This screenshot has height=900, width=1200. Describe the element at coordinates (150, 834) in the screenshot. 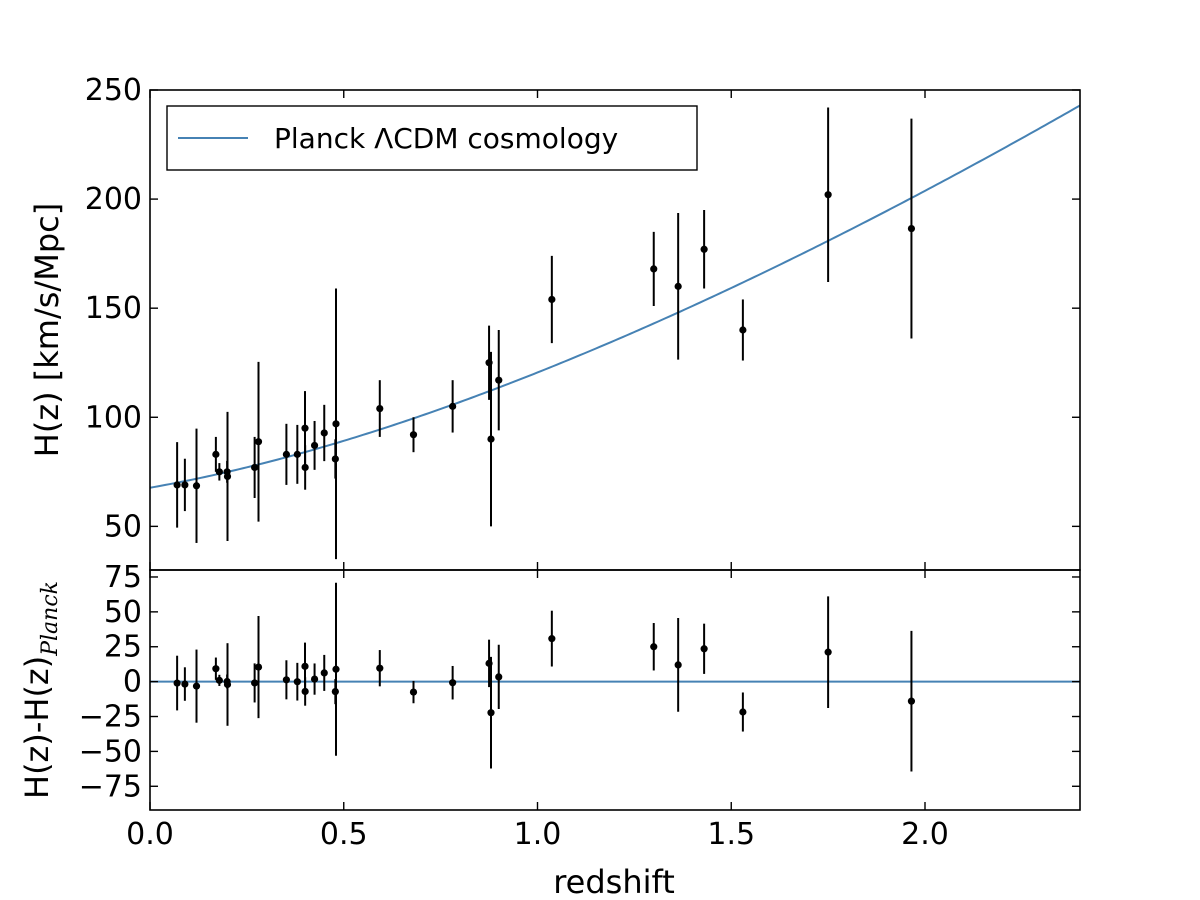

I see `x-tick-label: 0.0` at that location.